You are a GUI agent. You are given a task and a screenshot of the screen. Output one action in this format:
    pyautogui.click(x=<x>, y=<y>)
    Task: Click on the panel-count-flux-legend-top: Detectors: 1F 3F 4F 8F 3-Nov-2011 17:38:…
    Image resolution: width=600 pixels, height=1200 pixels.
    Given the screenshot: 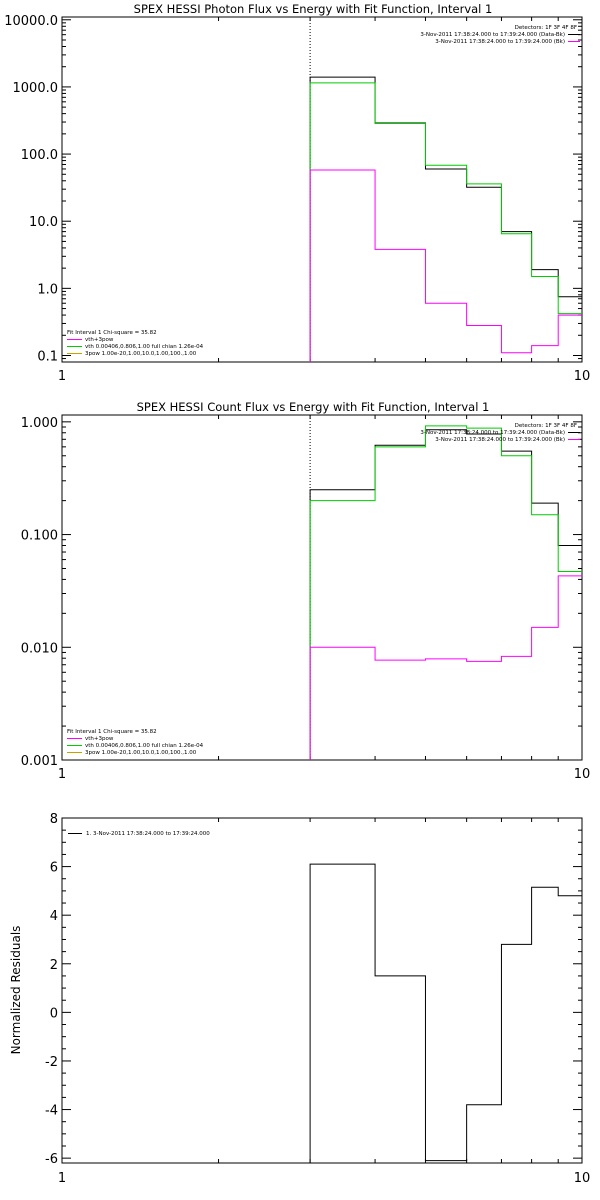 What is the action you would take?
    pyautogui.click(x=500, y=433)
    